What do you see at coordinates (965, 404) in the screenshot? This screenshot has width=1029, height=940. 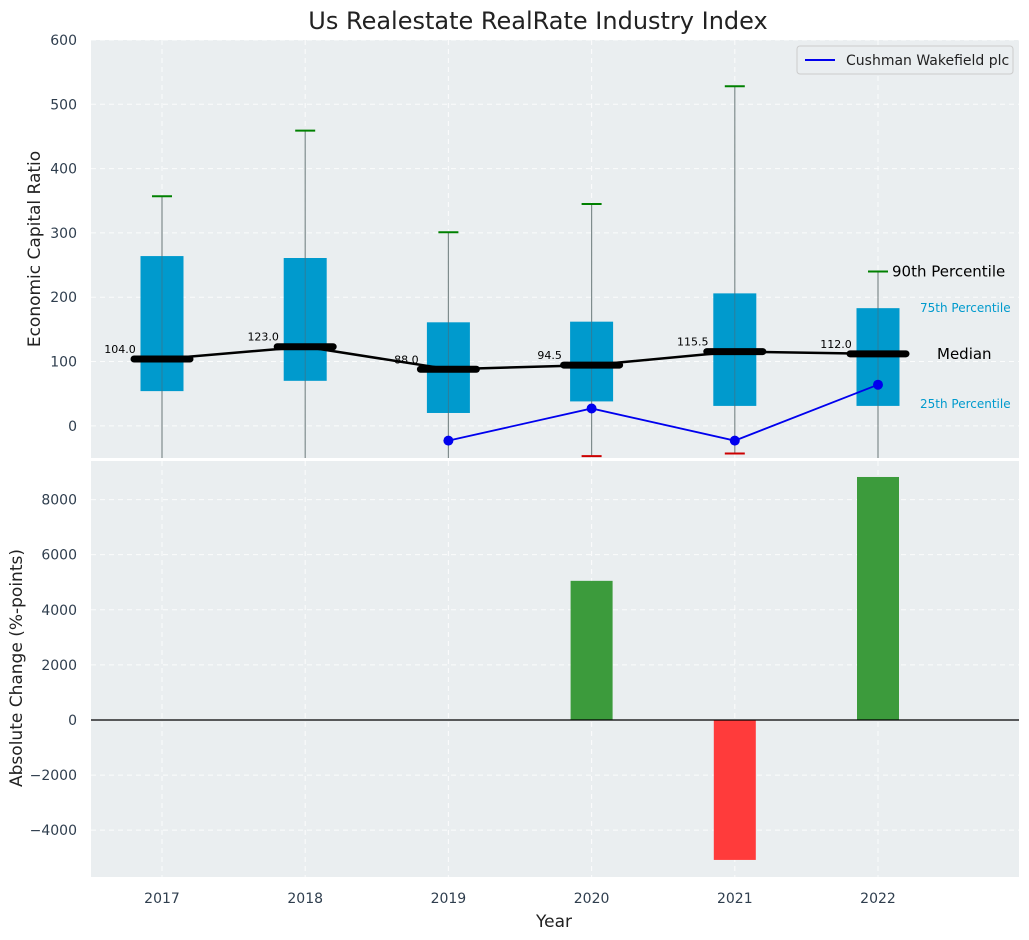 I see `annotation-25th-percentile: 25th Percentile` at bounding box center [965, 404].